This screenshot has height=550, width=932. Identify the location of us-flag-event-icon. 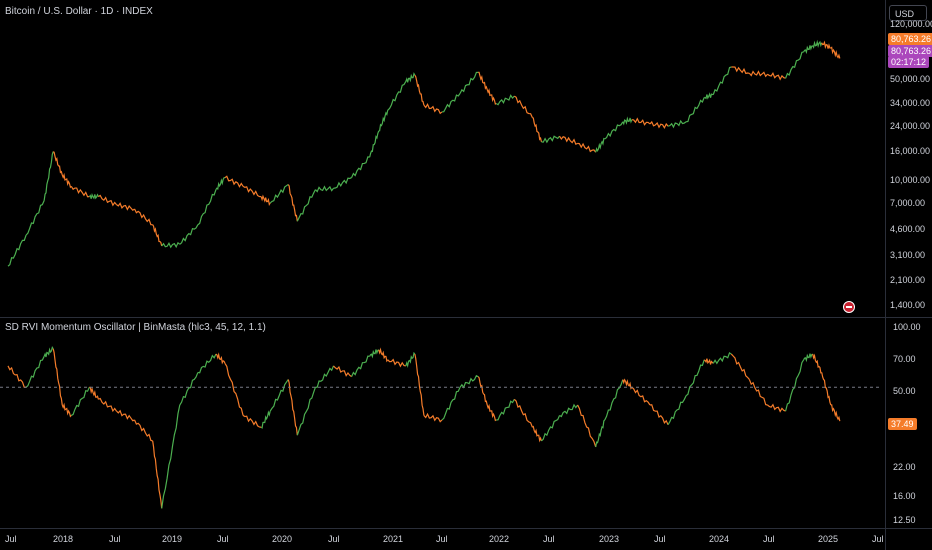
(849, 307).